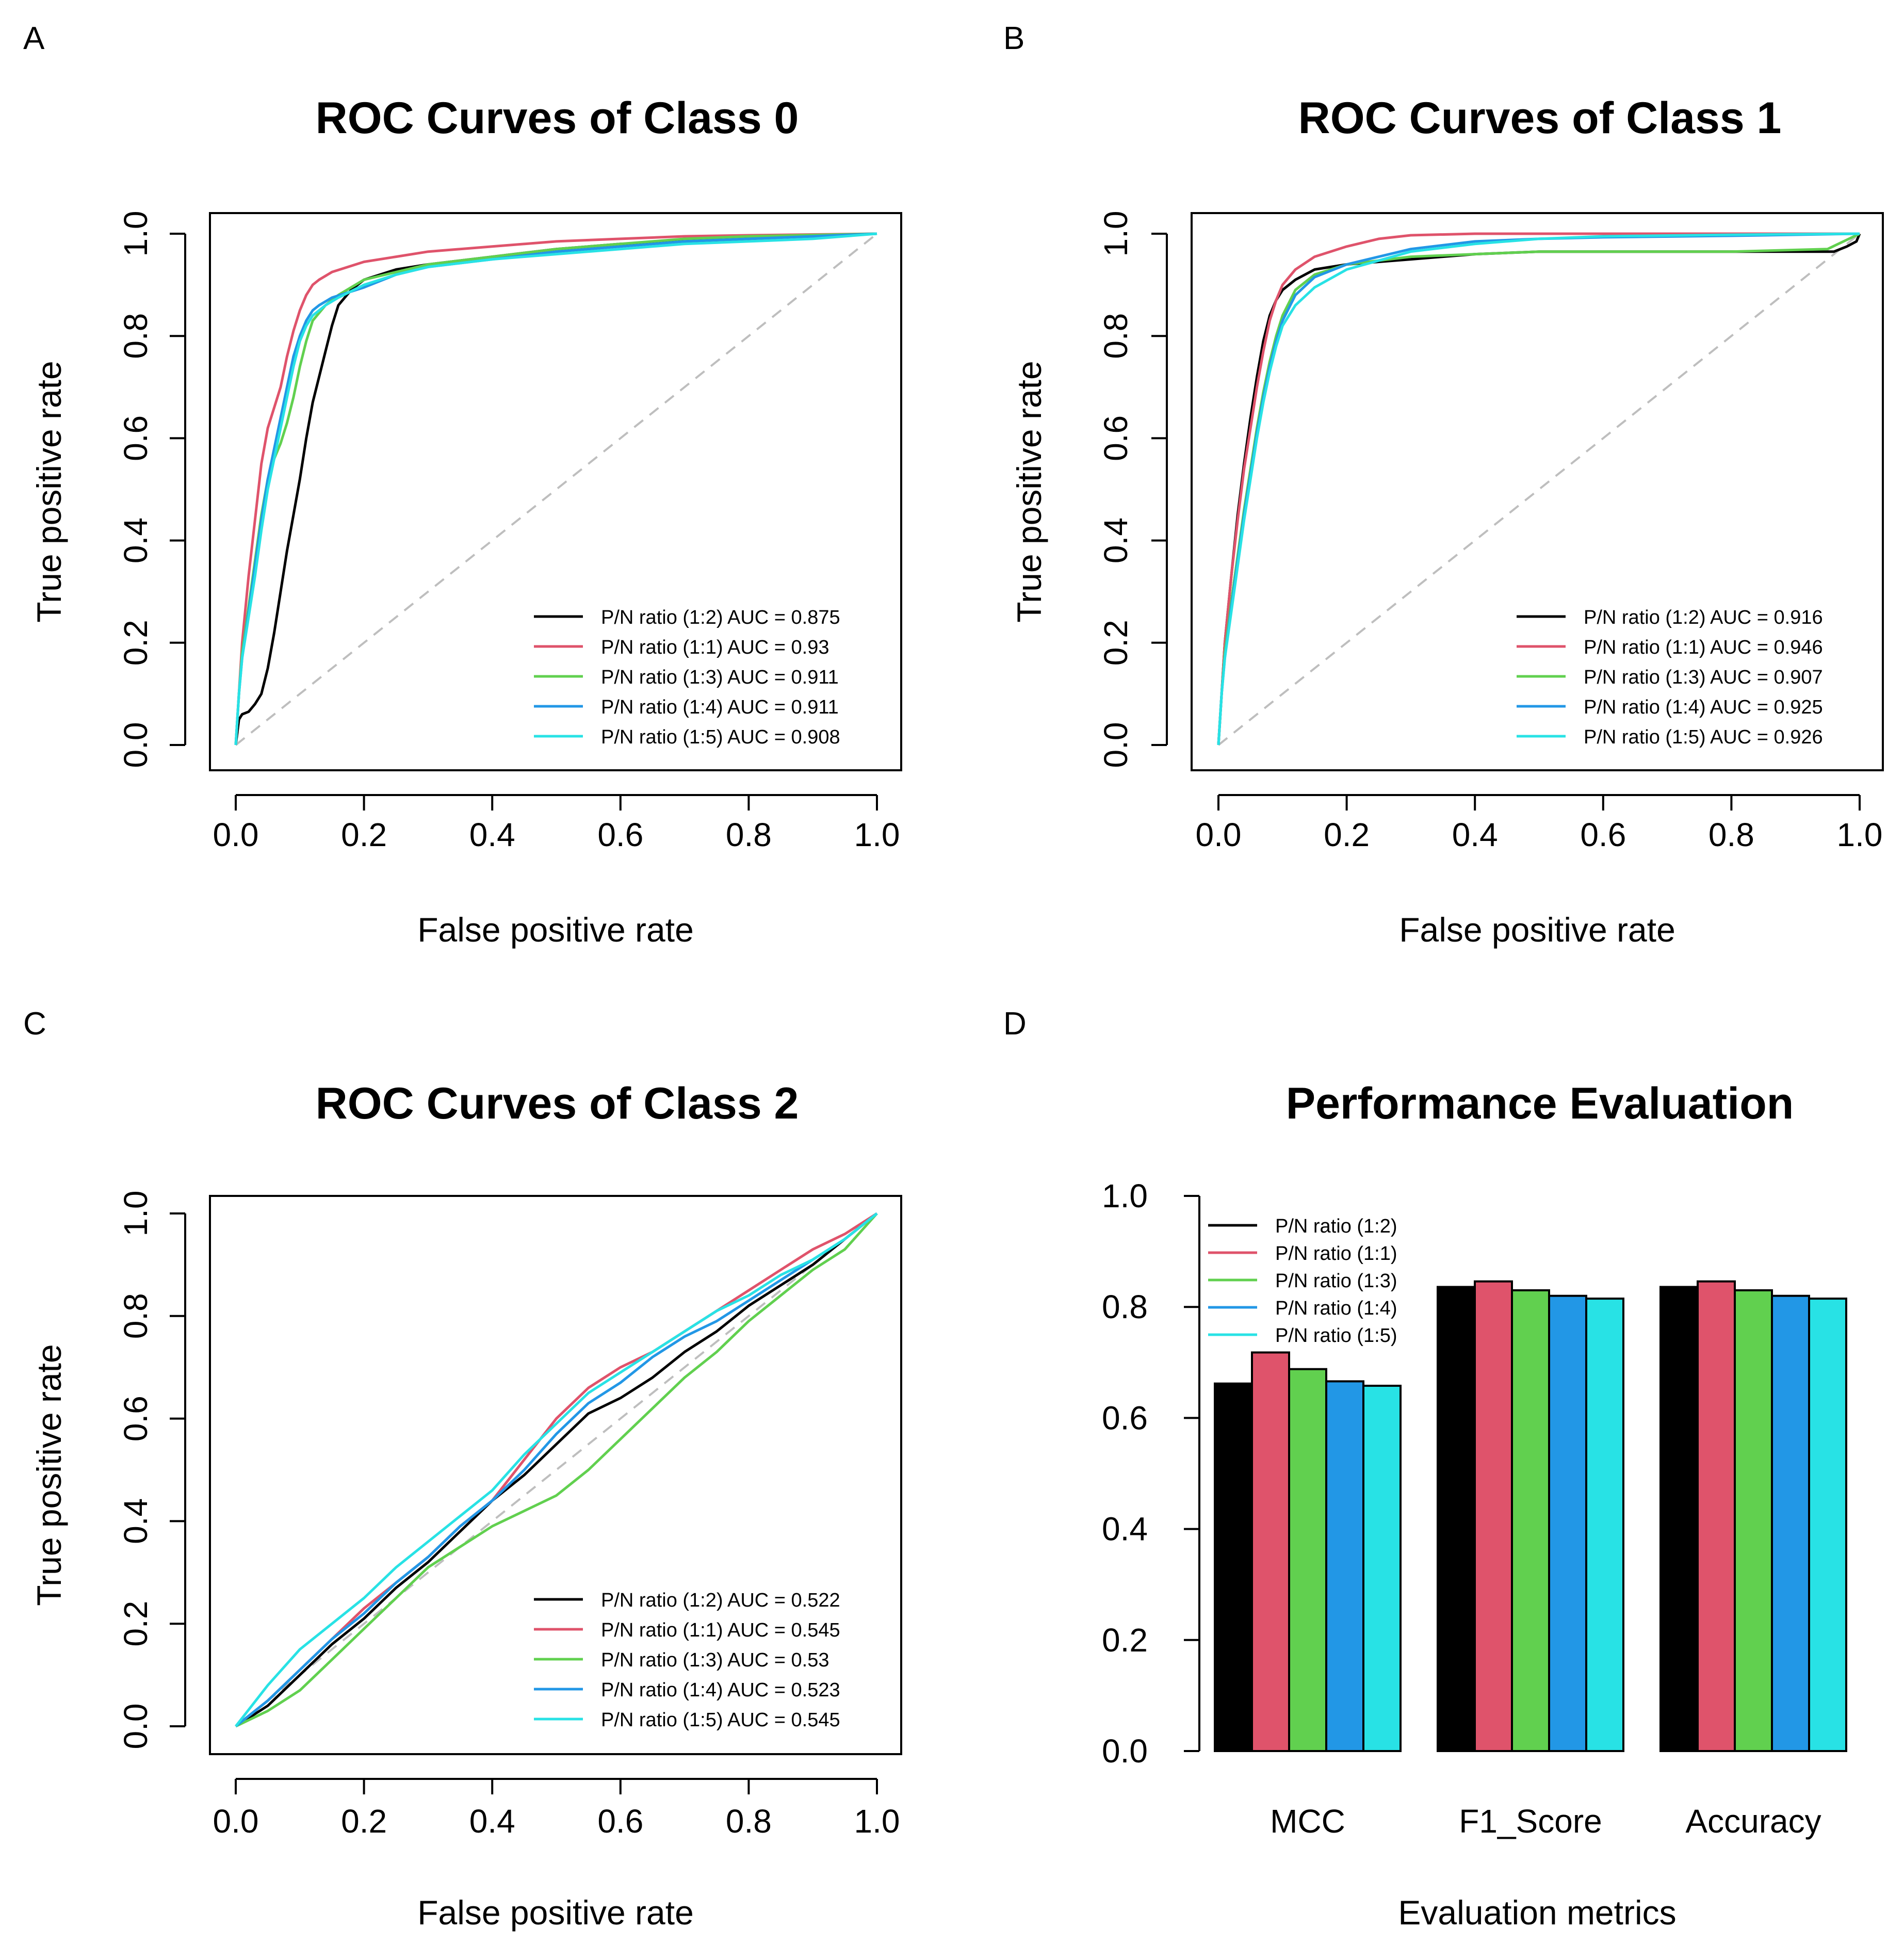  Describe the element at coordinates (34, 38) in the screenshot. I see `panel-letter: A` at that location.